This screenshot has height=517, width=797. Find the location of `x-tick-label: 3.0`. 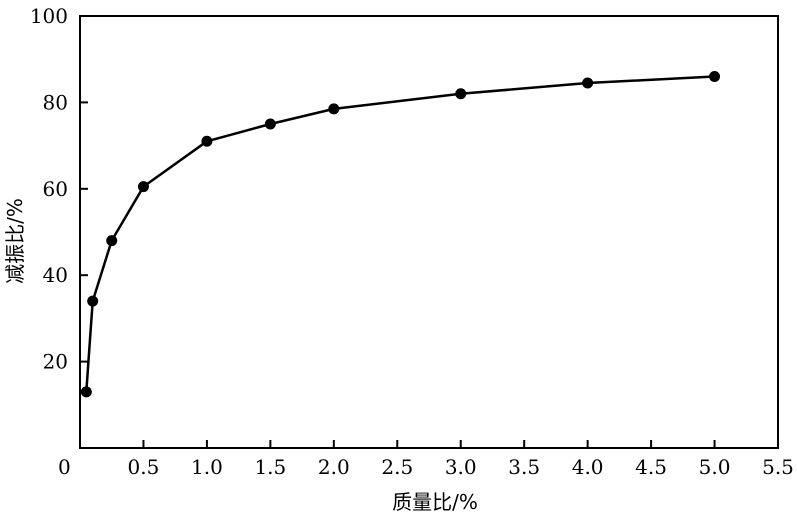

x-tick-label: 3.0 is located at coordinates (461, 467).